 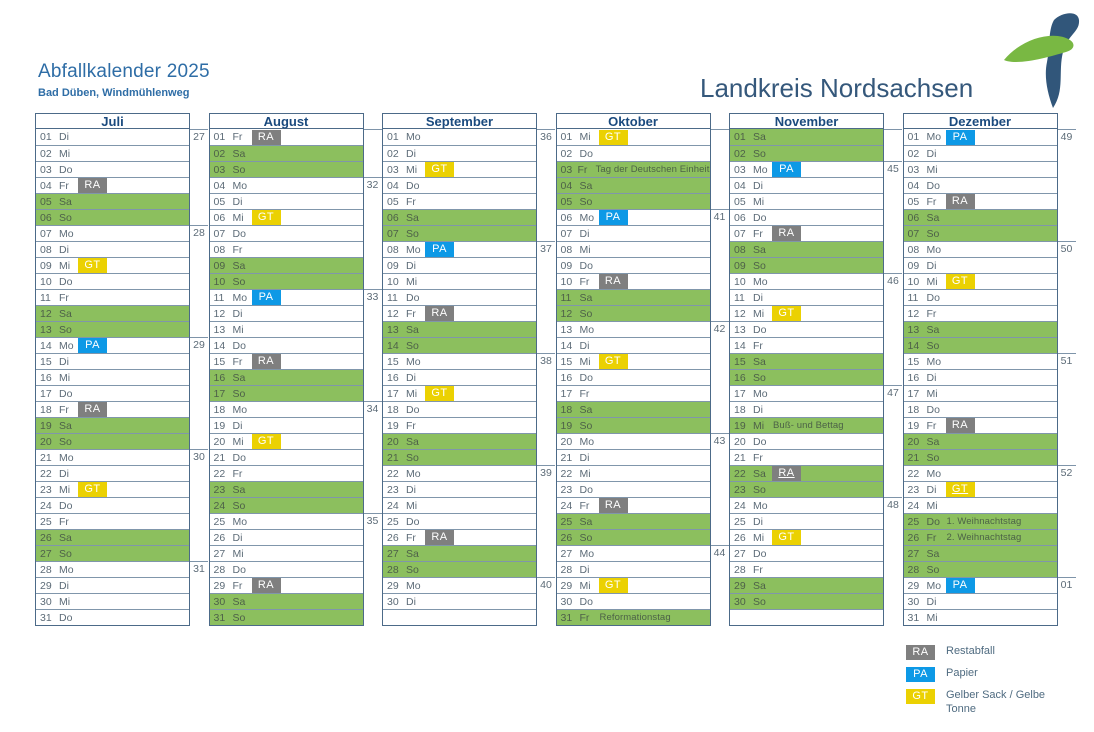 What do you see at coordinates (459, 201) in the screenshot?
I see `day-row-september-05: 05 Fr` at bounding box center [459, 201].